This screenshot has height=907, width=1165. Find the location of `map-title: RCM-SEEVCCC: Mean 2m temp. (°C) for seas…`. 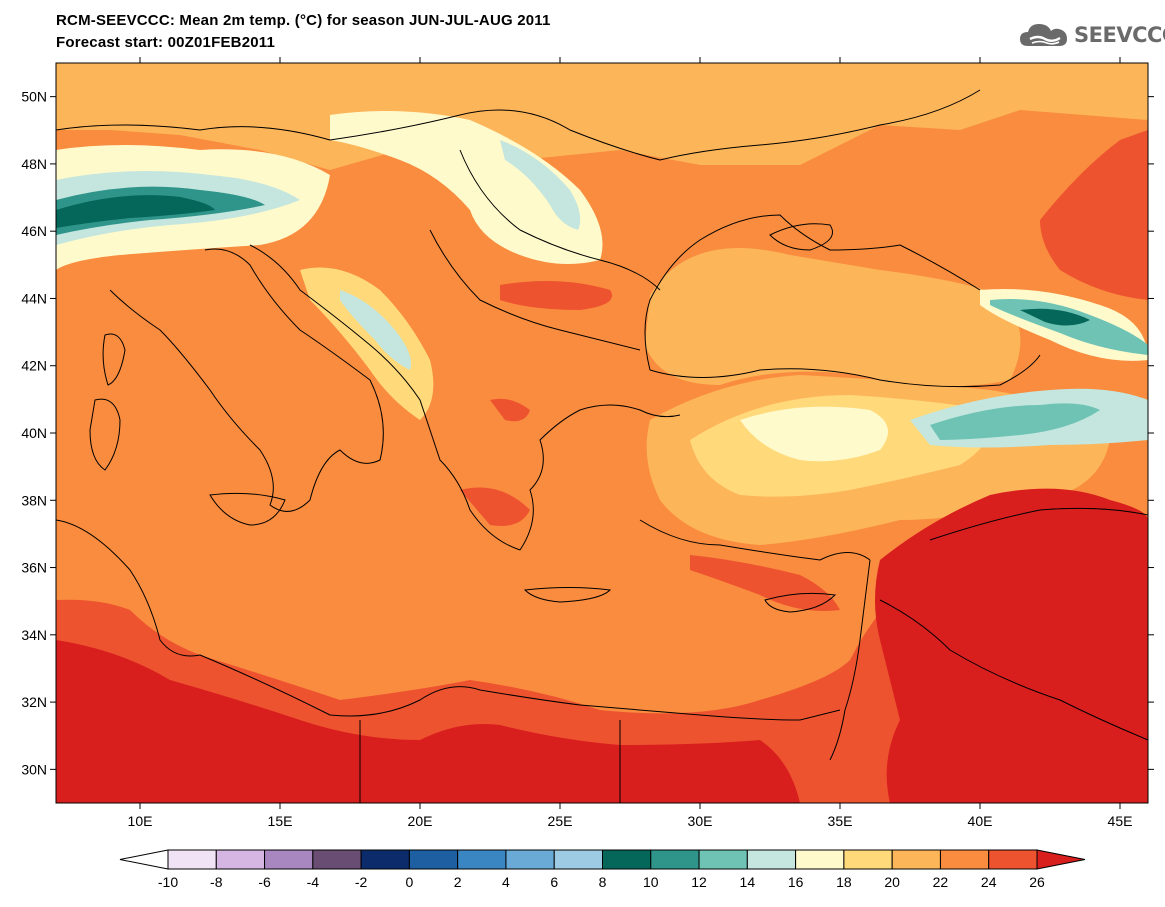

map-title: RCM-SEEVCCC: Mean 2m temp. (°C) for seas… is located at coordinates (303, 20).